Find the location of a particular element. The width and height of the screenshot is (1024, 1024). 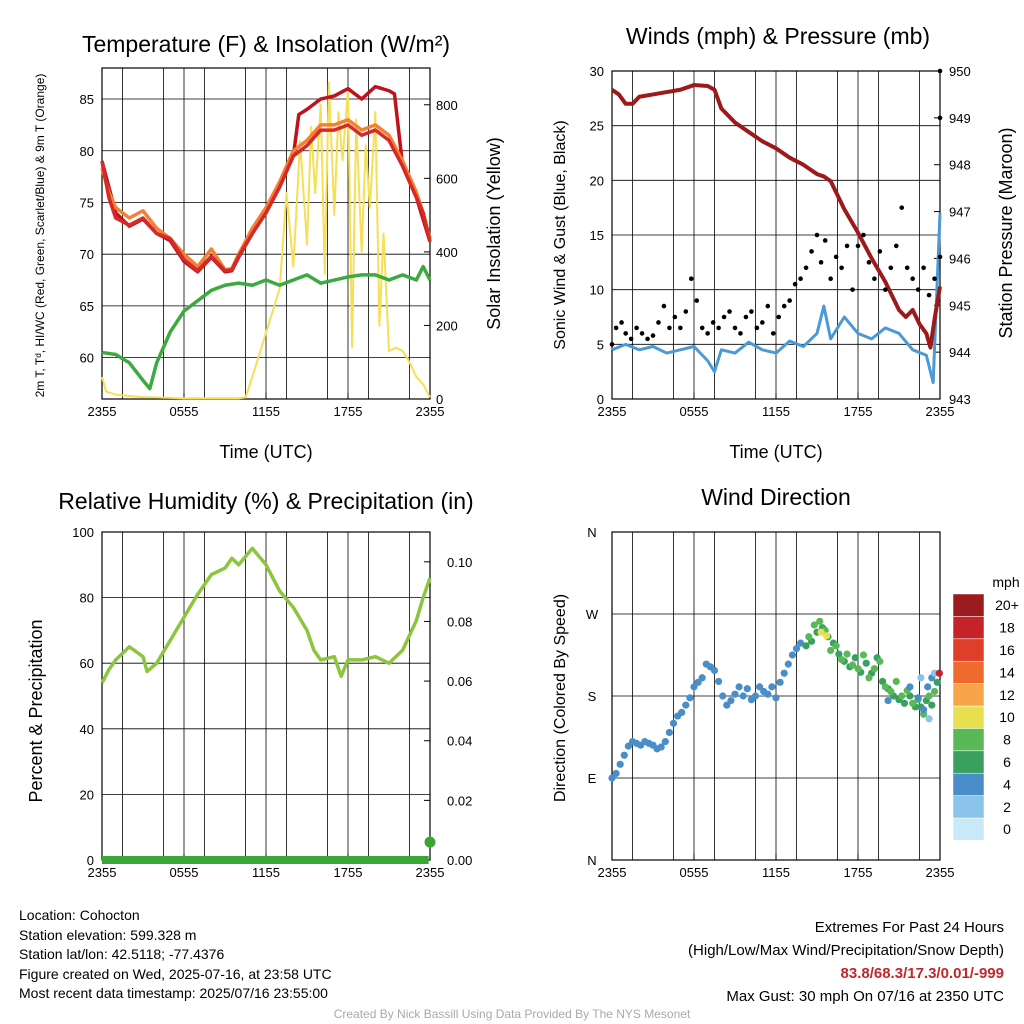

colorbar-title: mph is located at coordinates (1005, 582).